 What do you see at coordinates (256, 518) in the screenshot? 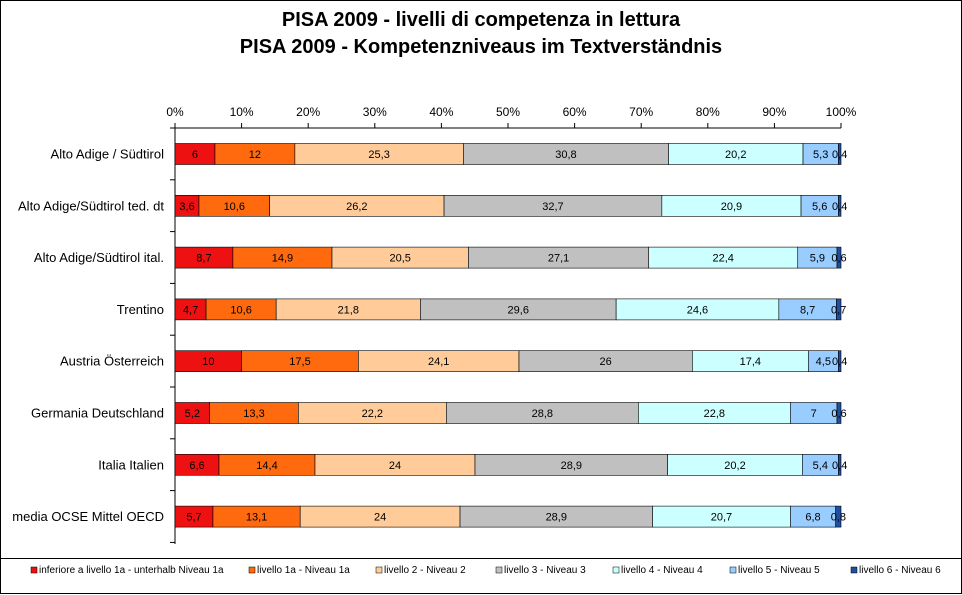
I see `data-label: 13,1` at bounding box center [256, 518].